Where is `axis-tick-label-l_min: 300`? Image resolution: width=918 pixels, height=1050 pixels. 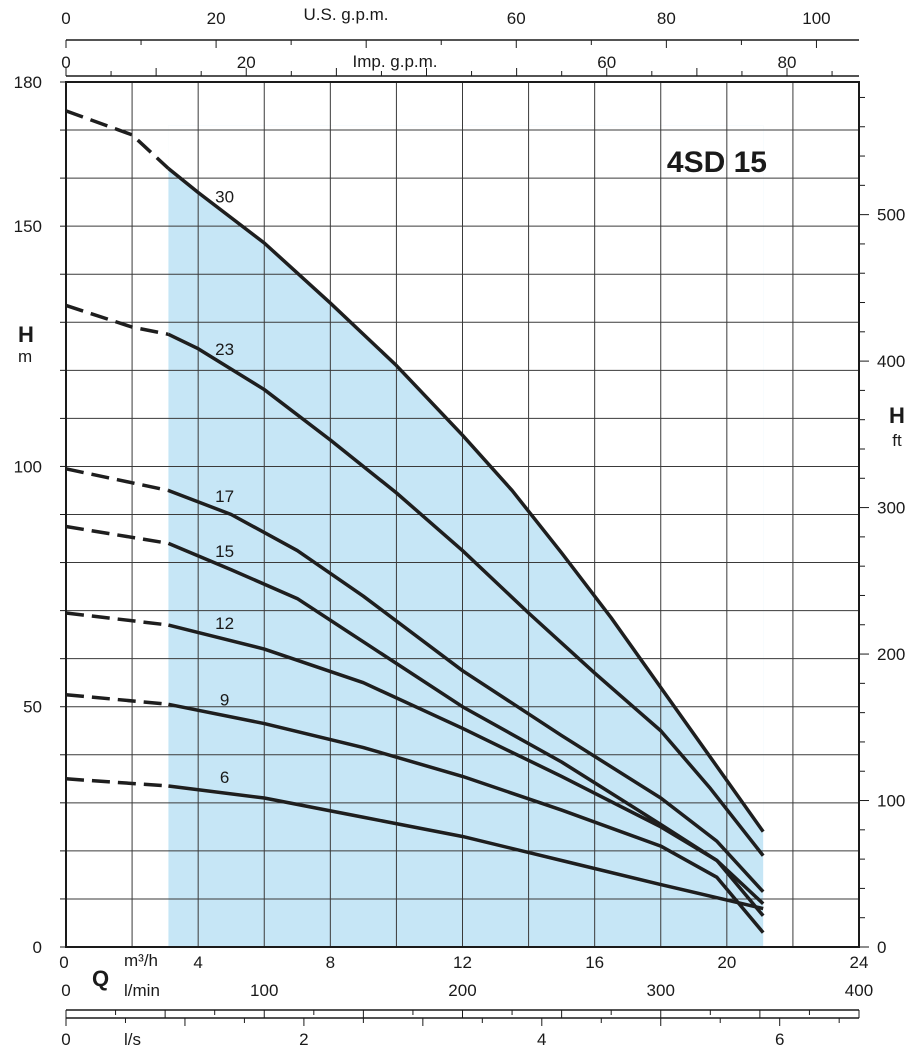
axis-tick-label-l_min: 300 is located at coordinates (661, 990).